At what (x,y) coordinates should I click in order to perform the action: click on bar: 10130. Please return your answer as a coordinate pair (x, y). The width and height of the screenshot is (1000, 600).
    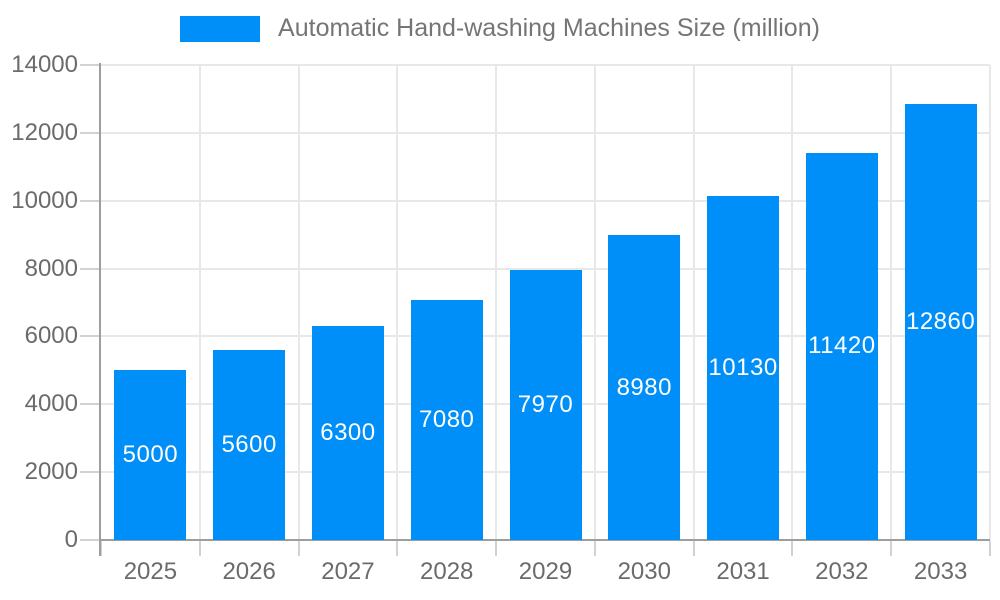
    Looking at the image, I should click on (743, 368).